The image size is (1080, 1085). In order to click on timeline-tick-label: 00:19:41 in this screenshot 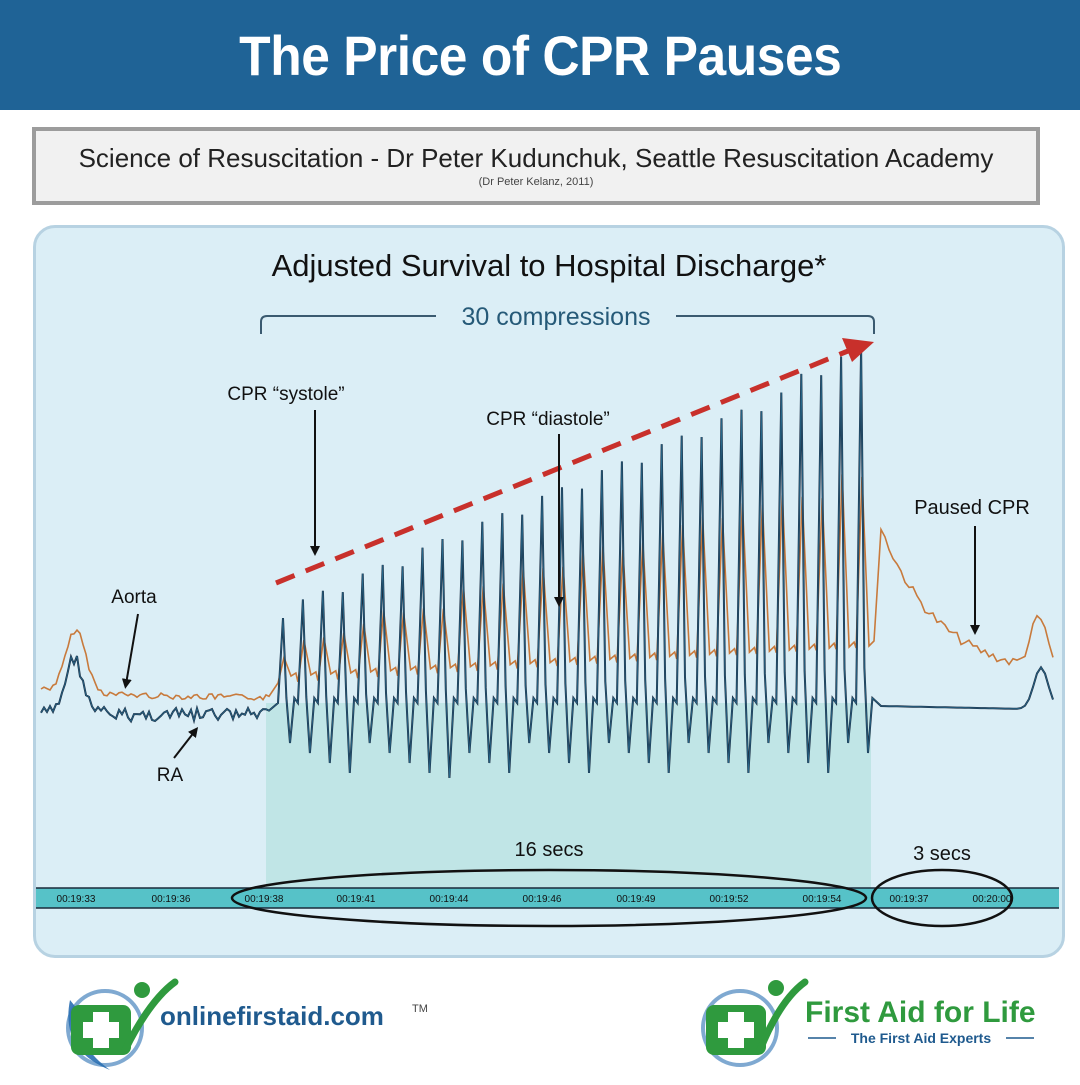, I will do `click(356, 899)`.